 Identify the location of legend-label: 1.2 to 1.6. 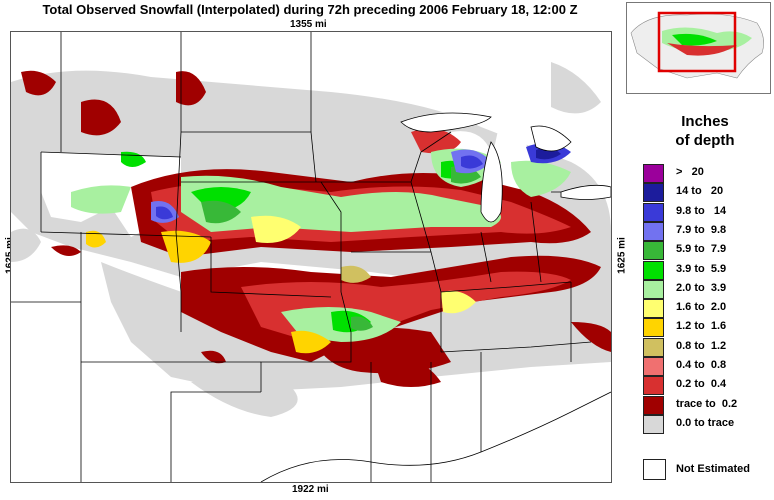
(701, 326).